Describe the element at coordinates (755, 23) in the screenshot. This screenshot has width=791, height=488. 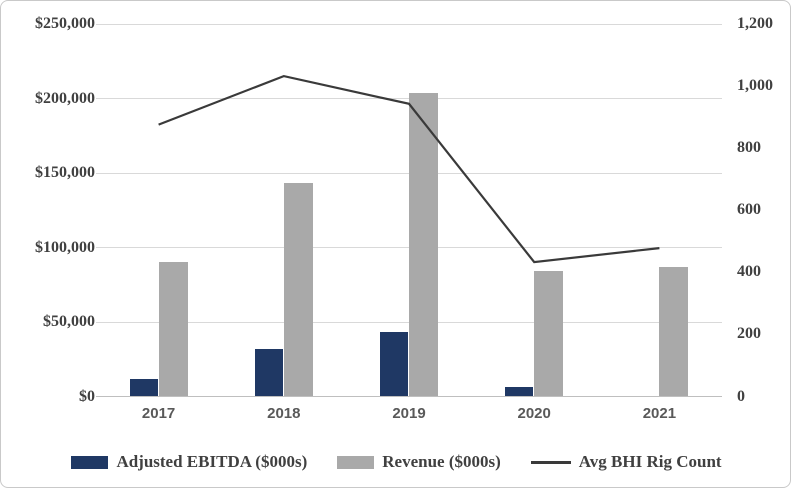
I see `right-axis-tick-label: 1,200` at that location.